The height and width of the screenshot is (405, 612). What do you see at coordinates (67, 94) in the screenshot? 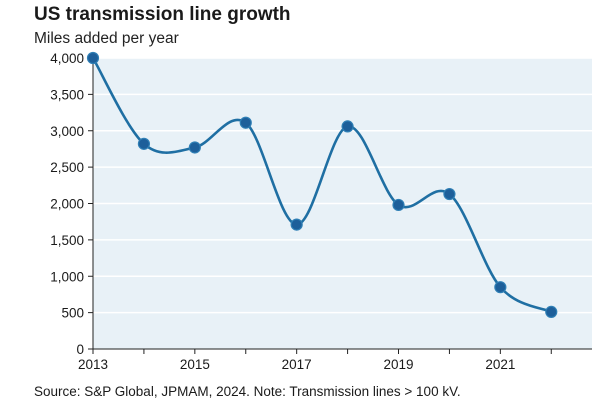
I see `y-tick-label: 3,500` at bounding box center [67, 94].